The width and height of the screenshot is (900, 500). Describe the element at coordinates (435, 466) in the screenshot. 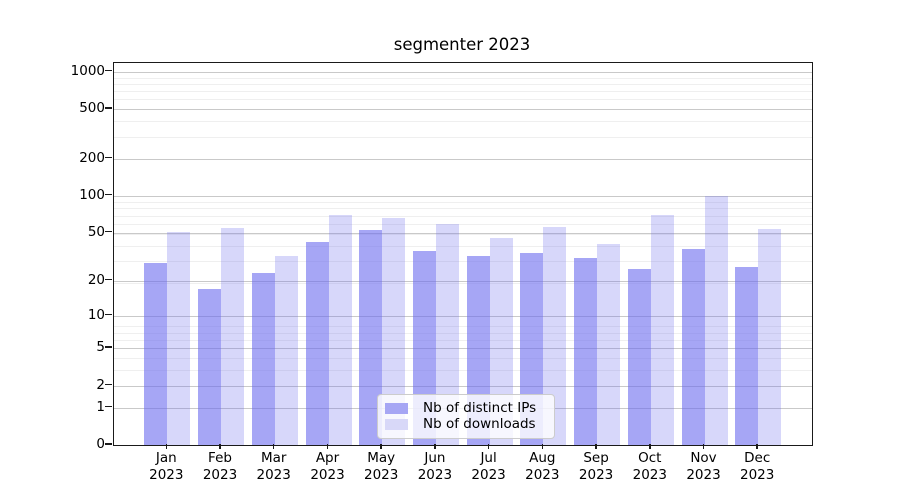

I see `x-tick-label-jun: Jun 2023` at that location.